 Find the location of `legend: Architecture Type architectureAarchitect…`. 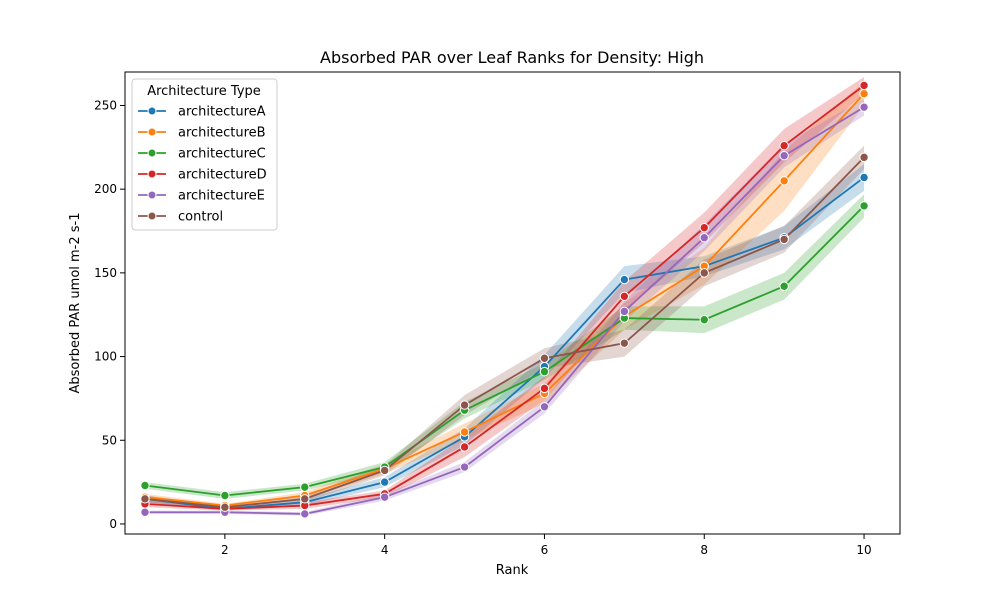

legend: Architecture Type architectureAarchitect… is located at coordinates (204, 154).